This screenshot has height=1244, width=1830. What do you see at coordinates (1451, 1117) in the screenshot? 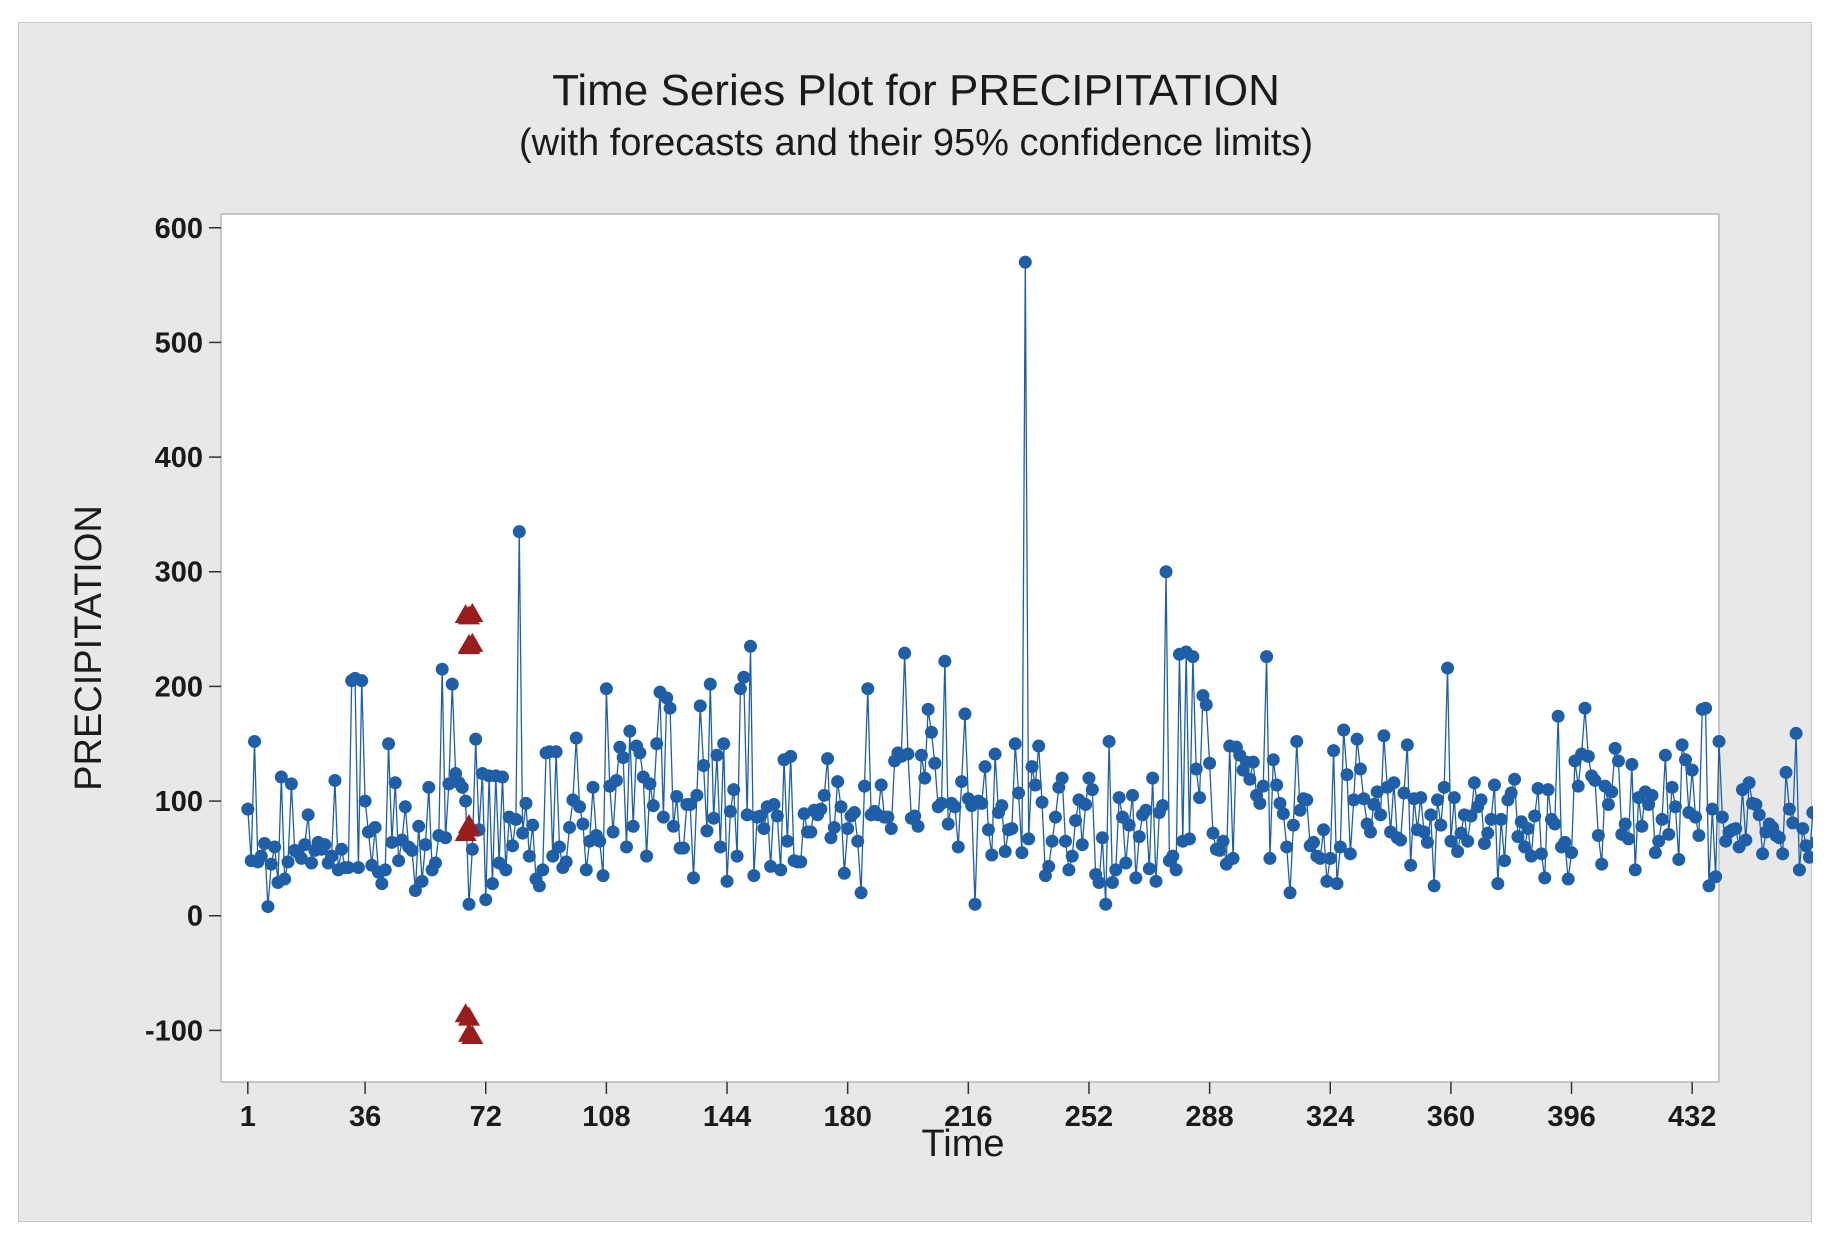
I see `x-tick-label: 360` at bounding box center [1451, 1117].